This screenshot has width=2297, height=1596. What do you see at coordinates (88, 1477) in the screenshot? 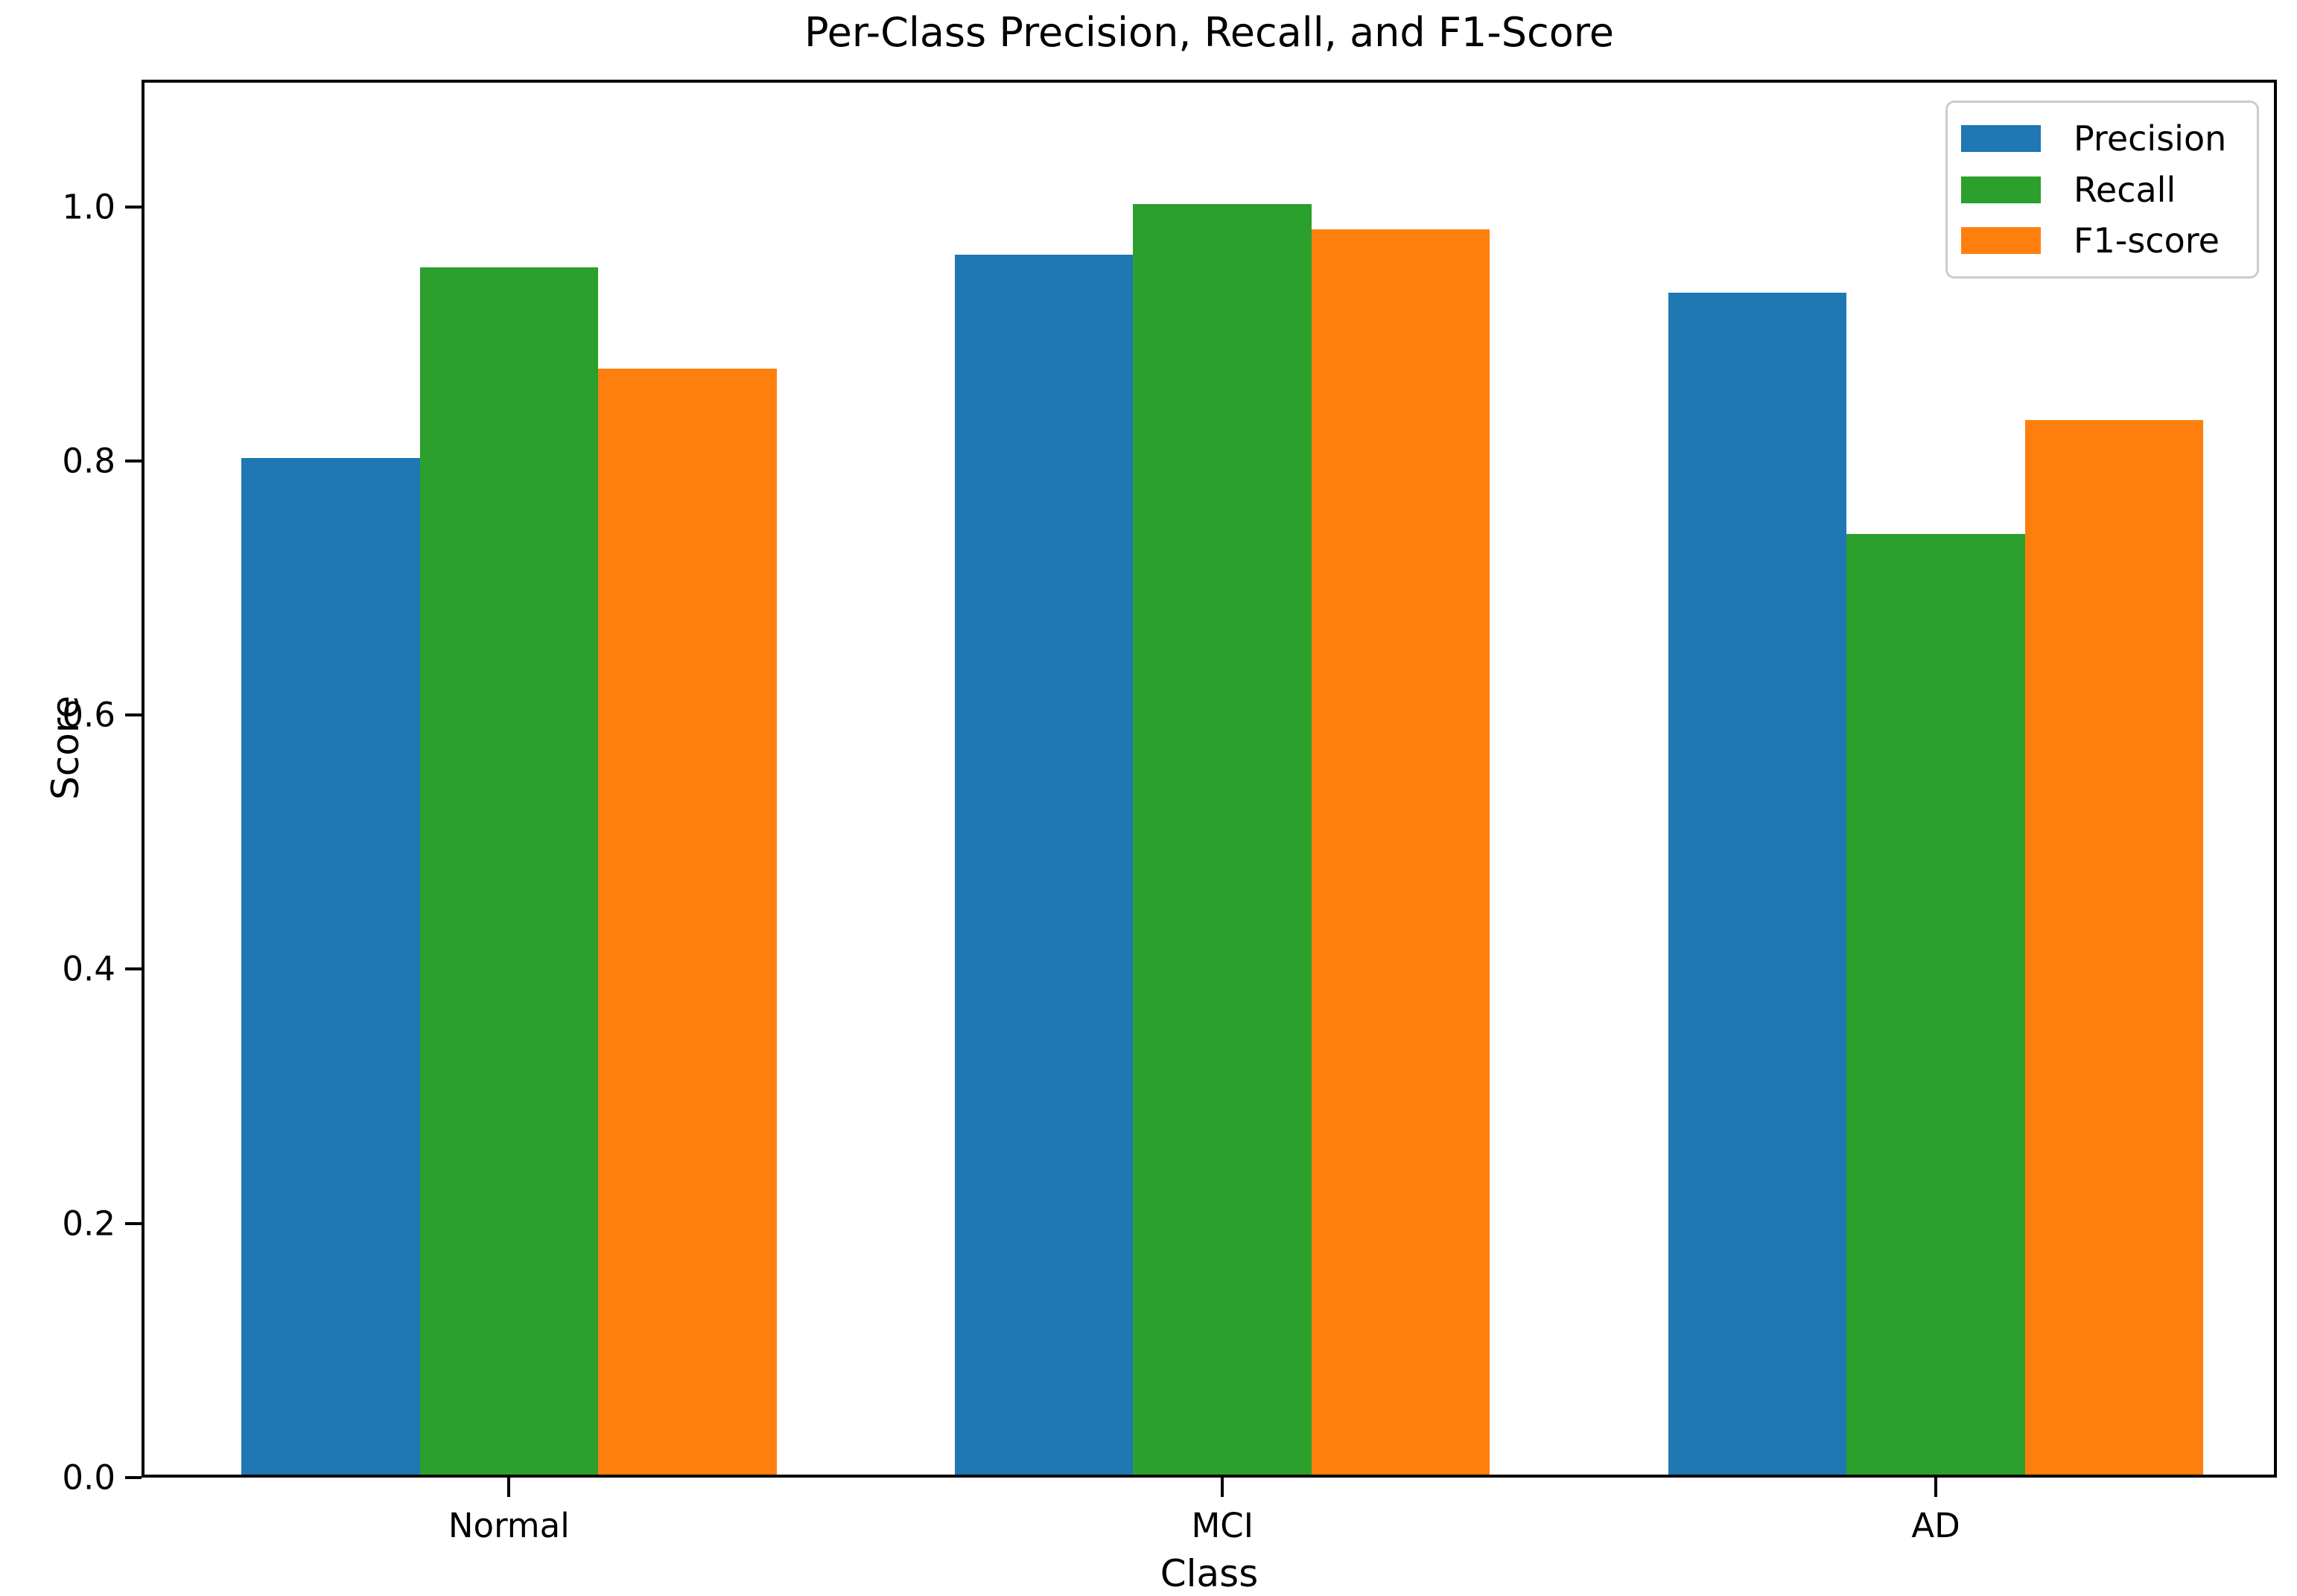
I see `y-tick-label: 0.0` at bounding box center [88, 1477].